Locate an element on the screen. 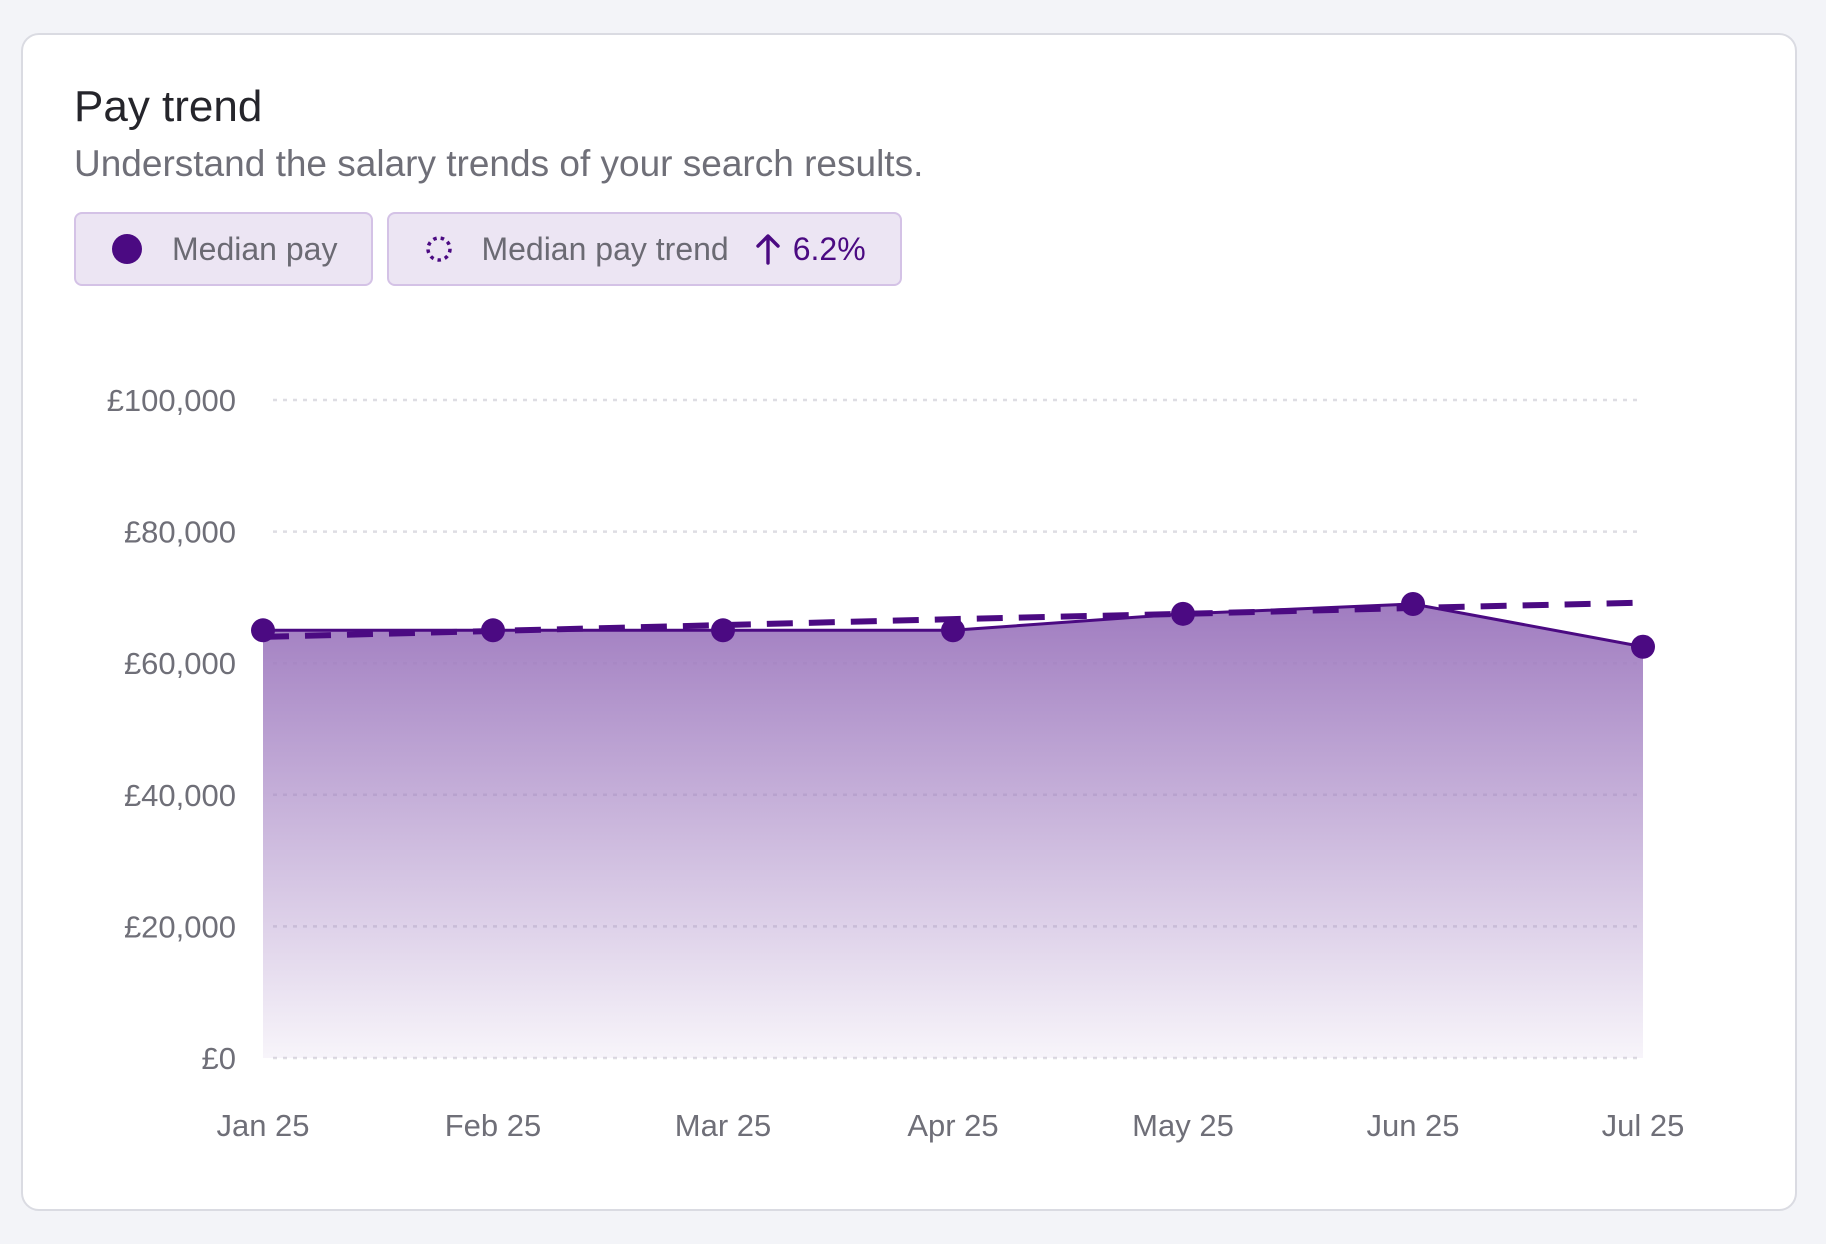 This screenshot has height=1244, width=1826. legend-median-label: Median pay is located at coordinates (255, 248).